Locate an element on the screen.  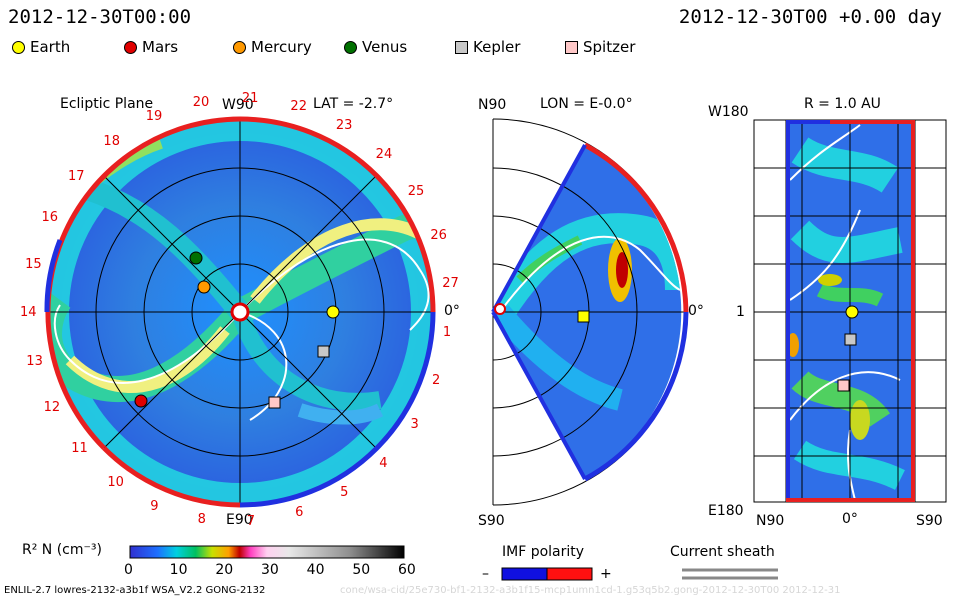
ecliptic-bottom-label: E90 is located at coordinates (239, 520).